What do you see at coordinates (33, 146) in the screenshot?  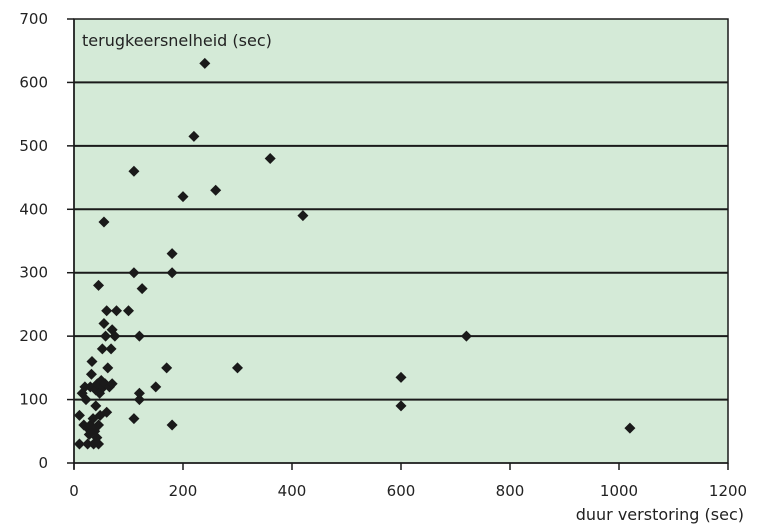 I see `y-tick-label: 500` at bounding box center [33, 146].